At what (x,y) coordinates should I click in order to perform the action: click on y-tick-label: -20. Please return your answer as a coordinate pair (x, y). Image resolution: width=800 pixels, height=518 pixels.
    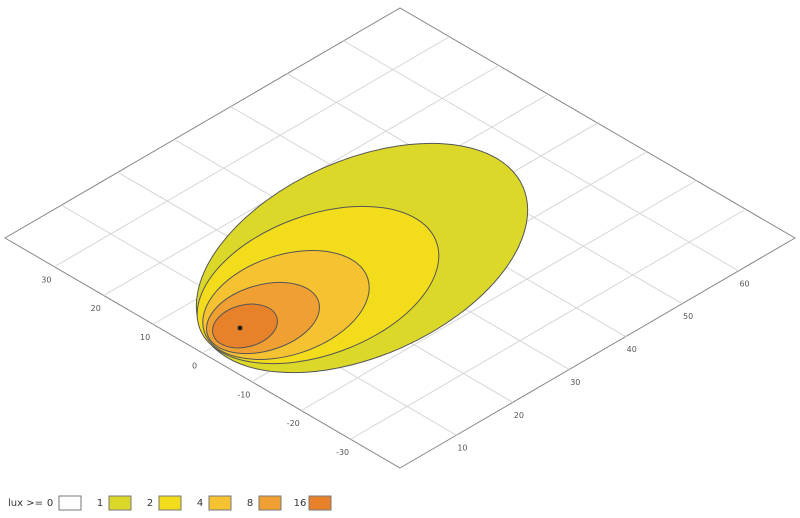
    Looking at the image, I should click on (293, 423).